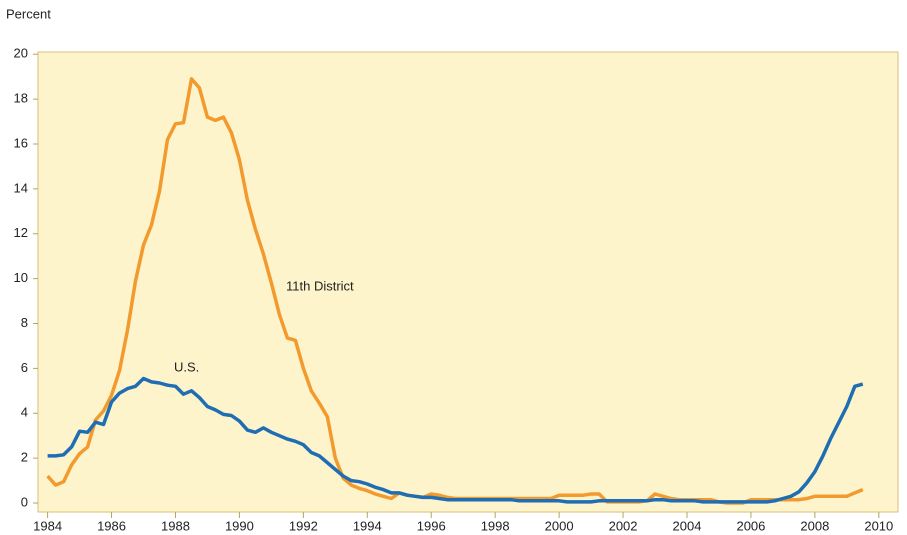 This screenshot has height=535, width=907. What do you see at coordinates (24, 501) in the screenshot?
I see `y-tick-label: 0` at bounding box center [24, 501].